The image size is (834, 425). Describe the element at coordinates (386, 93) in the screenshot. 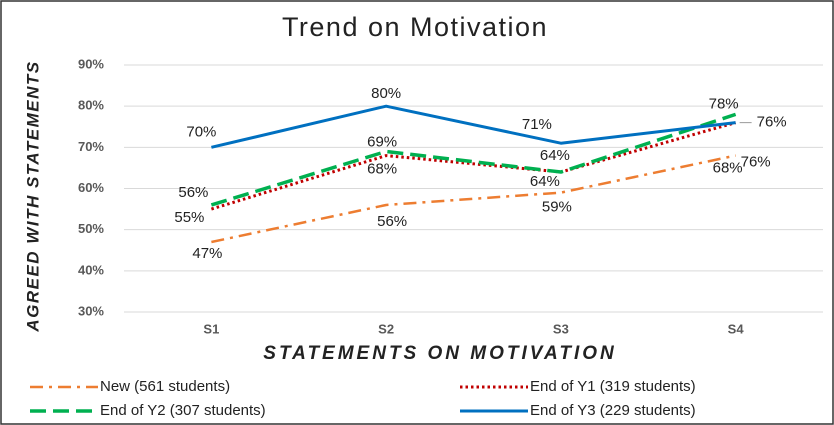

I see `data-label: 80%` at that location.